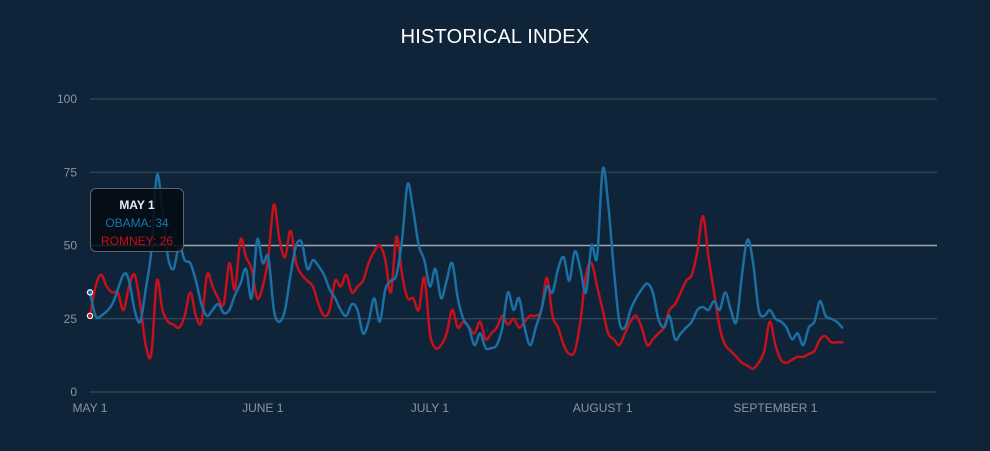 Image resolution: width=990 pixels, height=451 pixels. What do you see at coordinates (495, 37) in the screenshot?
I see `chart-title: HISTORICAL INDEX` at bounding box center [495, 37].